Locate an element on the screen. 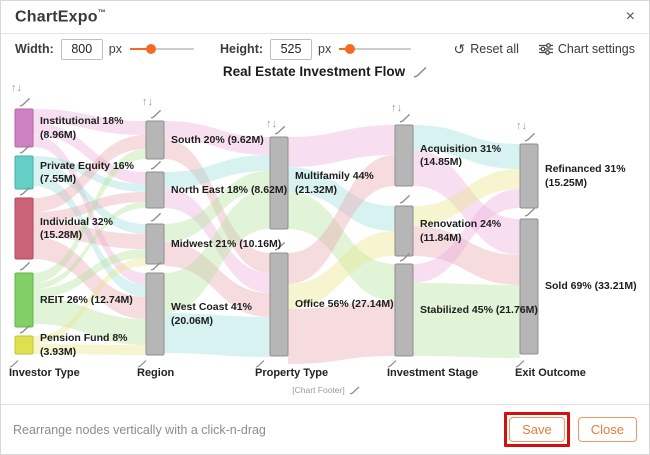 The image size is (650, 455). sankey-link-acquisition-sold is located at coordinates (466, 202).